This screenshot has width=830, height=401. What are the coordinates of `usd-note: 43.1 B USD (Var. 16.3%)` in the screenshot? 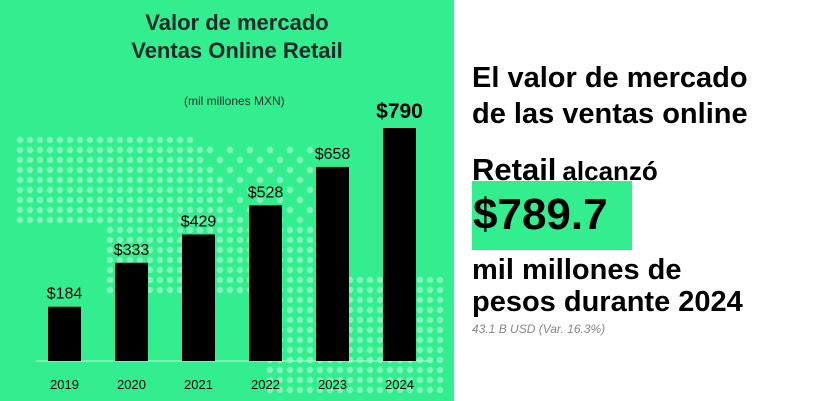 It's located at (539, 329).